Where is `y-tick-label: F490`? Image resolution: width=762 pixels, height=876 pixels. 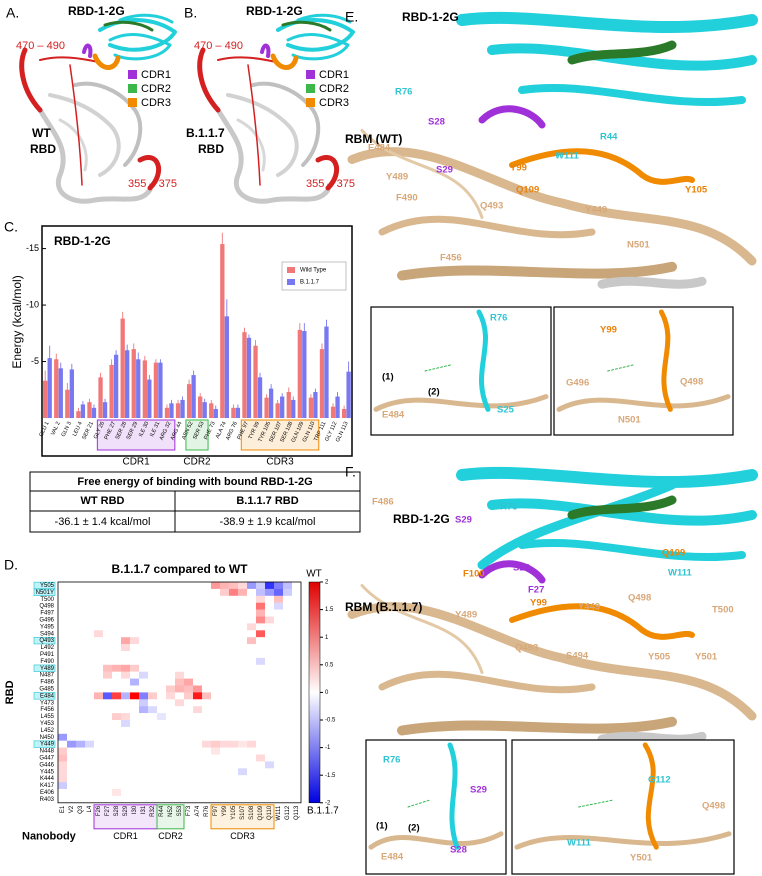
y-tick-label: F490 is located at coordinates (47, 662).